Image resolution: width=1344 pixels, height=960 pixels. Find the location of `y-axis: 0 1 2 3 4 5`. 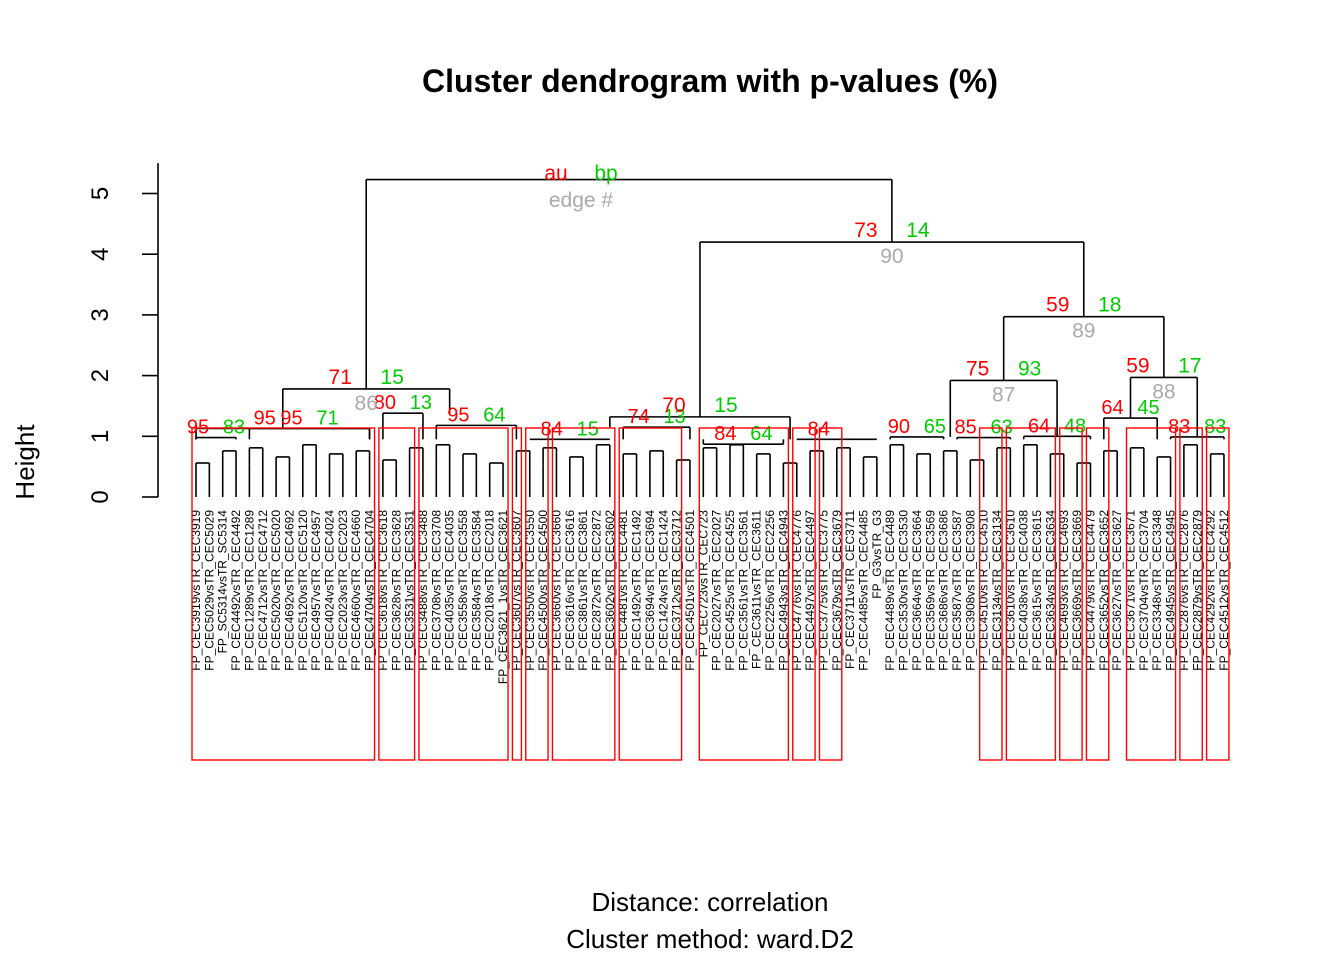

y-axis: 0 1 2 3 4 5 is located at coordinates (123, 333).